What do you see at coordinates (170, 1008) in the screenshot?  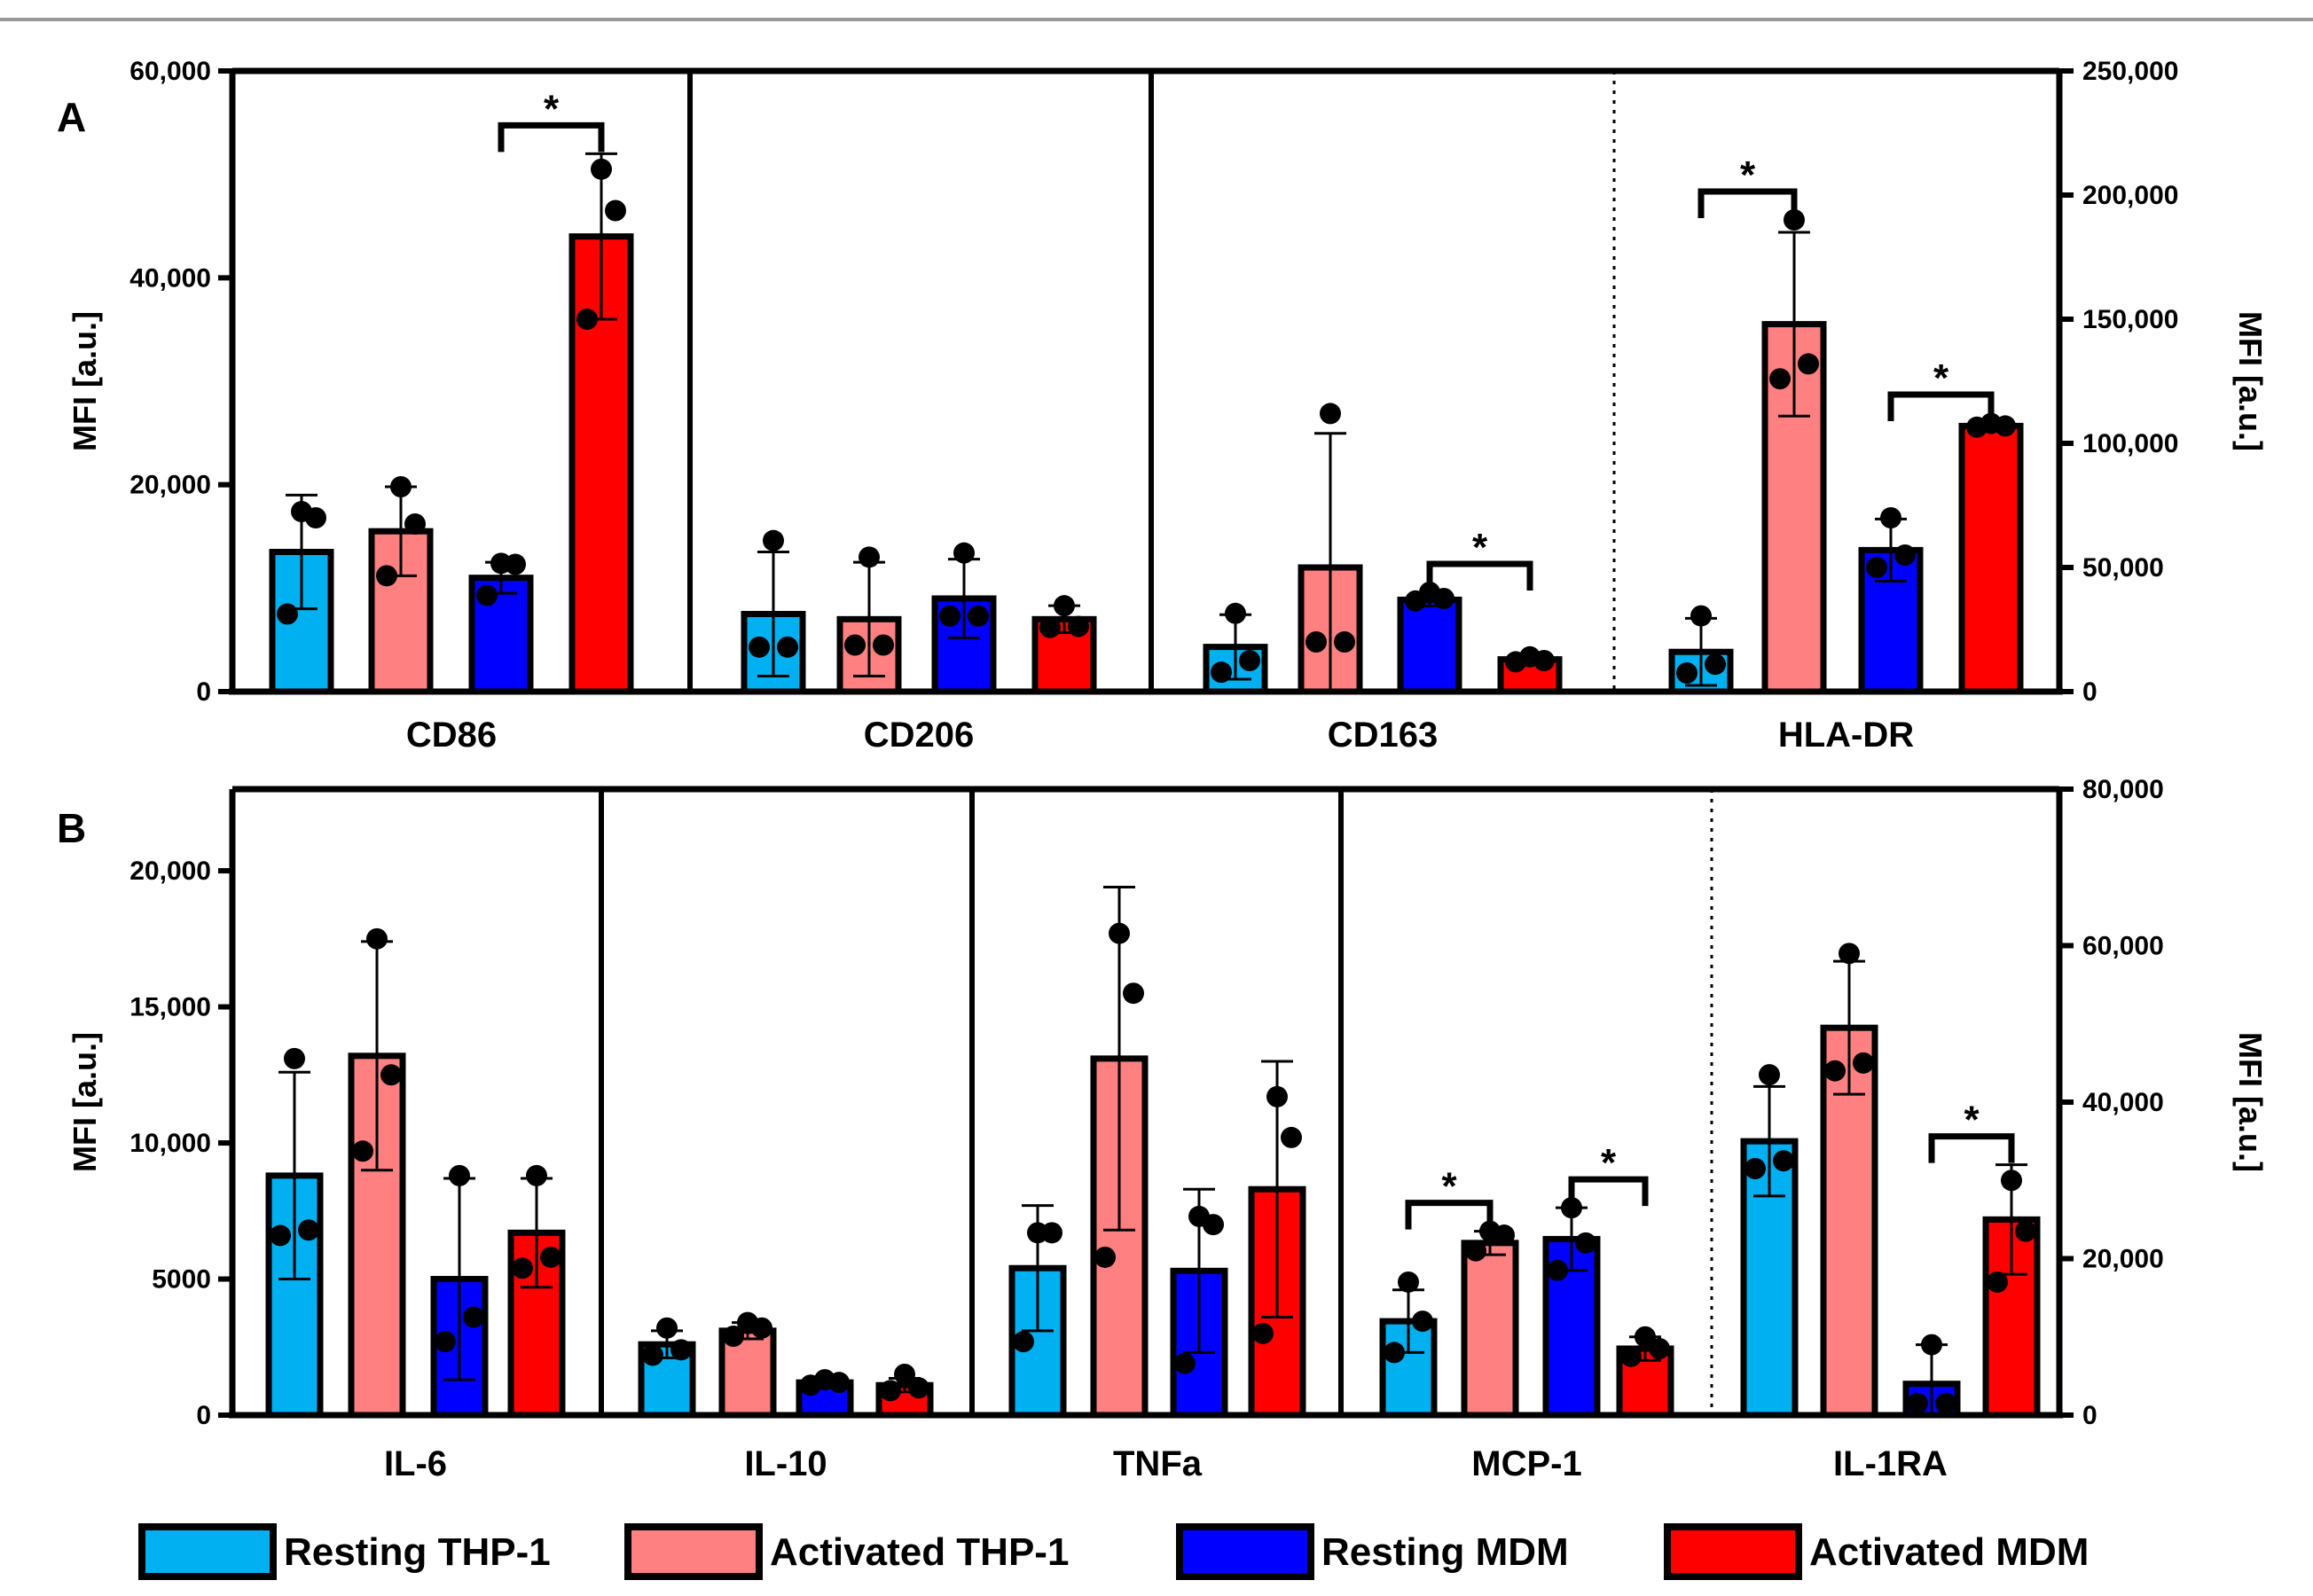 I see `y-tick-label-left: 15,000` at bounding box center [170, 1008].